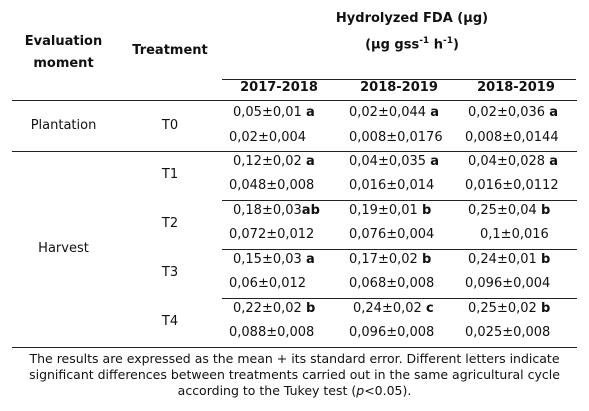 This screenshot has width=589, height=411. What do you see at coordinates (455, 45) in the screenshot?
I see `measure-unit-c: )` at bounding box center [455, 45].